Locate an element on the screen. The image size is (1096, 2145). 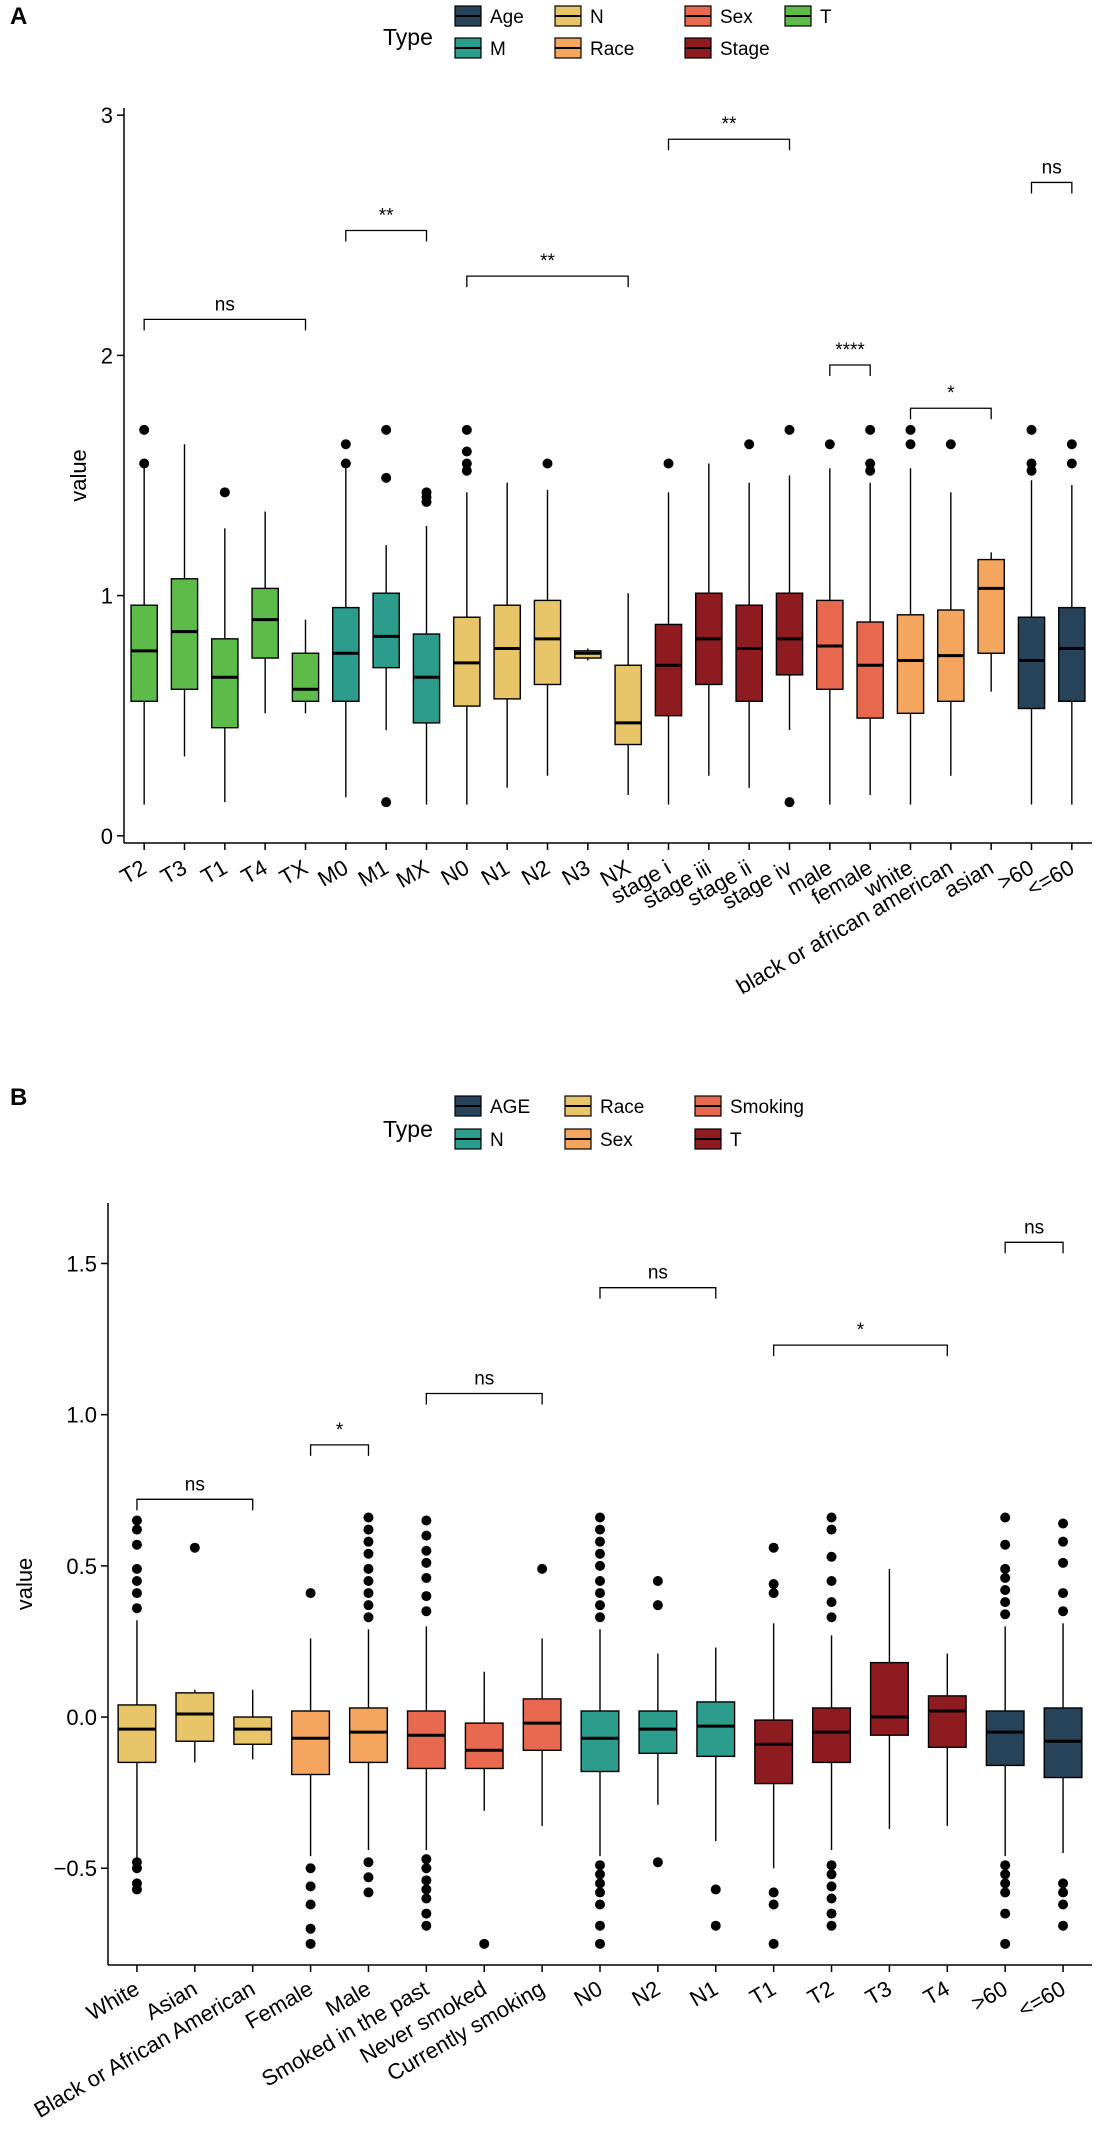
panel-b-legend-label-n: N is located at coordinates (497, 1140).